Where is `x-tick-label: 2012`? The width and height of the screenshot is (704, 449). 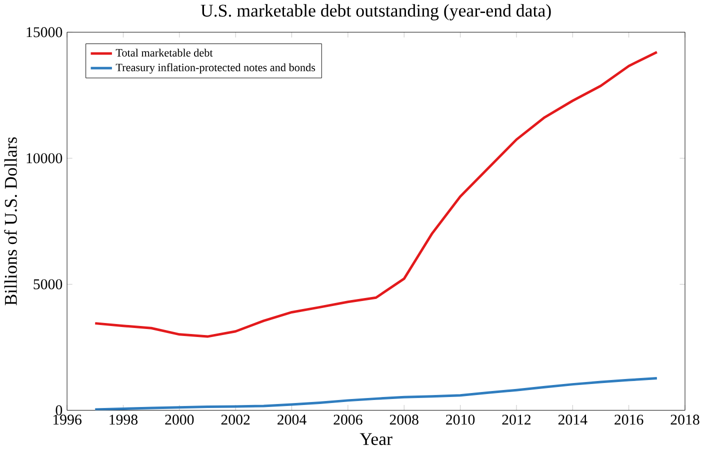 x-tick-label: 2012 is located at coordinates (516, 419).